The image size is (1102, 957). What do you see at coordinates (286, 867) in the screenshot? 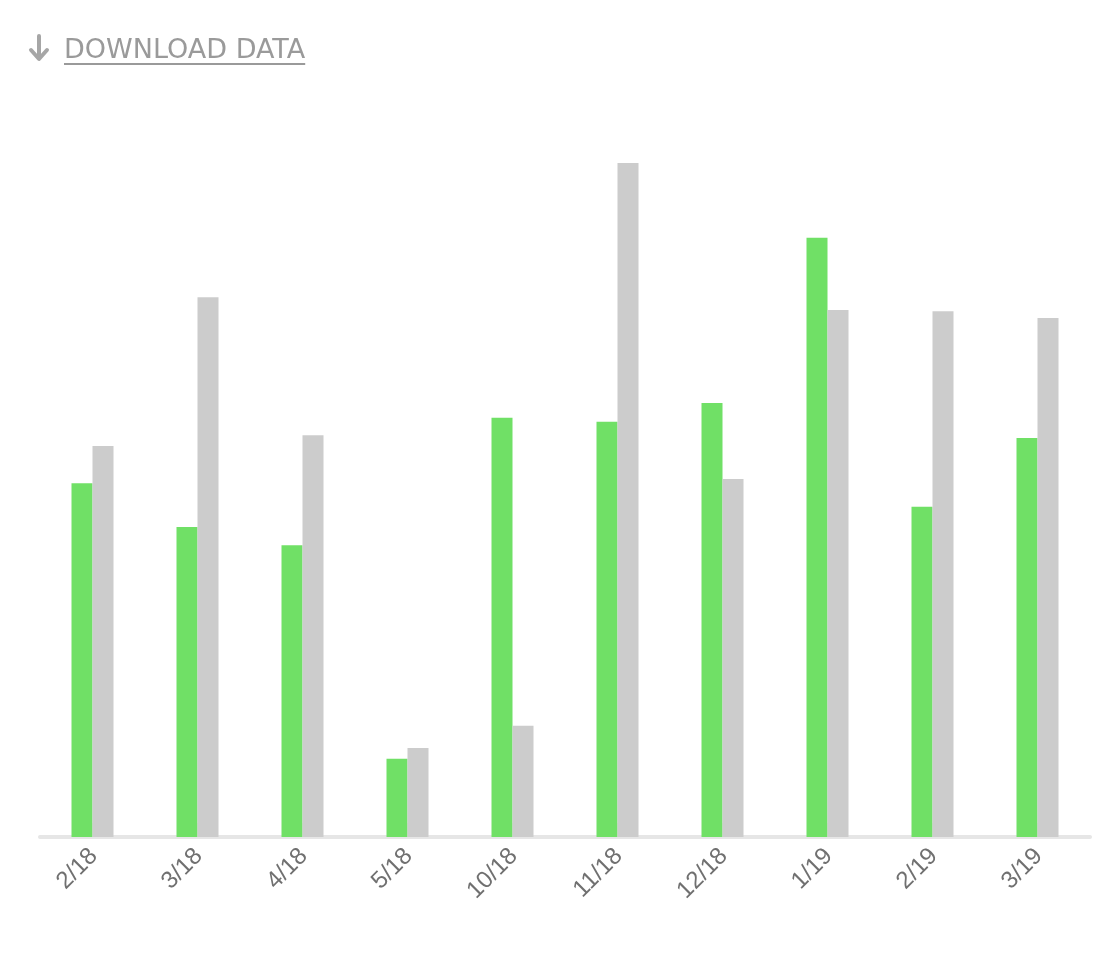
I see `x-tick-label: 4/18` at bounding box center [286, 867].